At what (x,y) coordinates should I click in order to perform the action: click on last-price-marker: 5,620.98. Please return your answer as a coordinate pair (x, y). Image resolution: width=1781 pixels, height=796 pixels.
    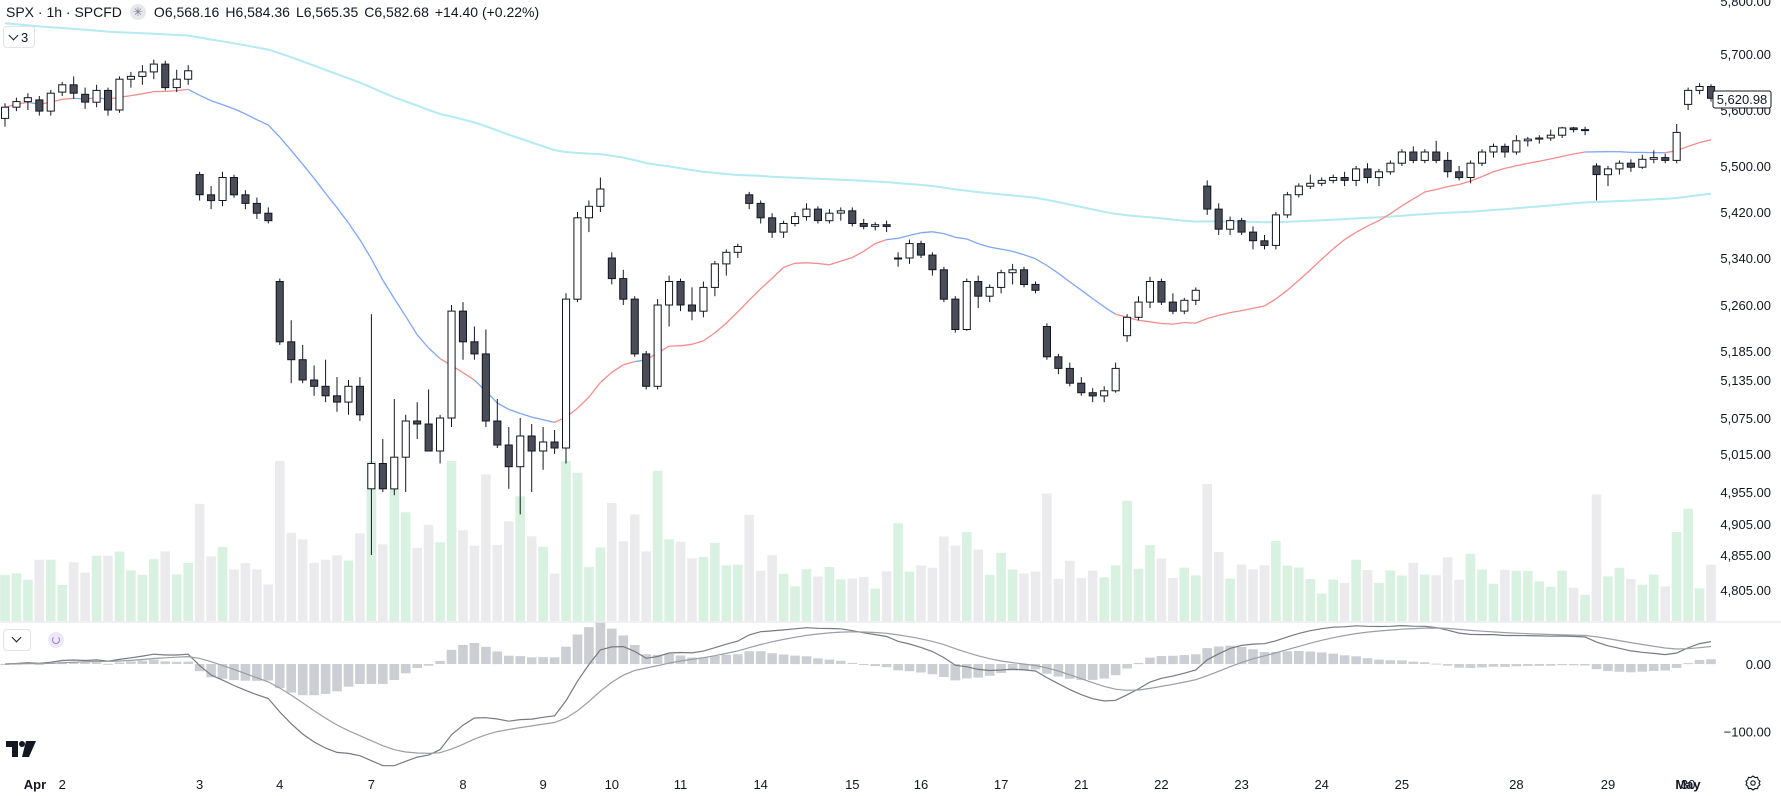
    Looking at the image, I should click on (1742, 99).